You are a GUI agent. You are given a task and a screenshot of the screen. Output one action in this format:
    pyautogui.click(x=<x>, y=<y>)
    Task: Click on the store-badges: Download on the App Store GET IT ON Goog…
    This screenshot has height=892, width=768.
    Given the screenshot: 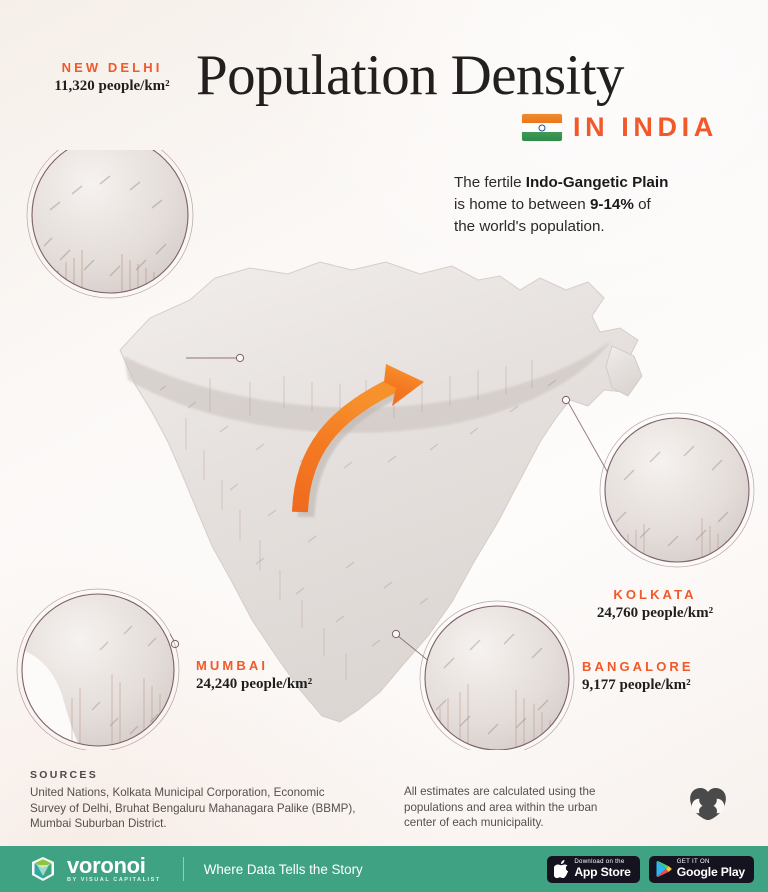 What is the action you would take?
    pyautogui.click(x=650, y=869)
    